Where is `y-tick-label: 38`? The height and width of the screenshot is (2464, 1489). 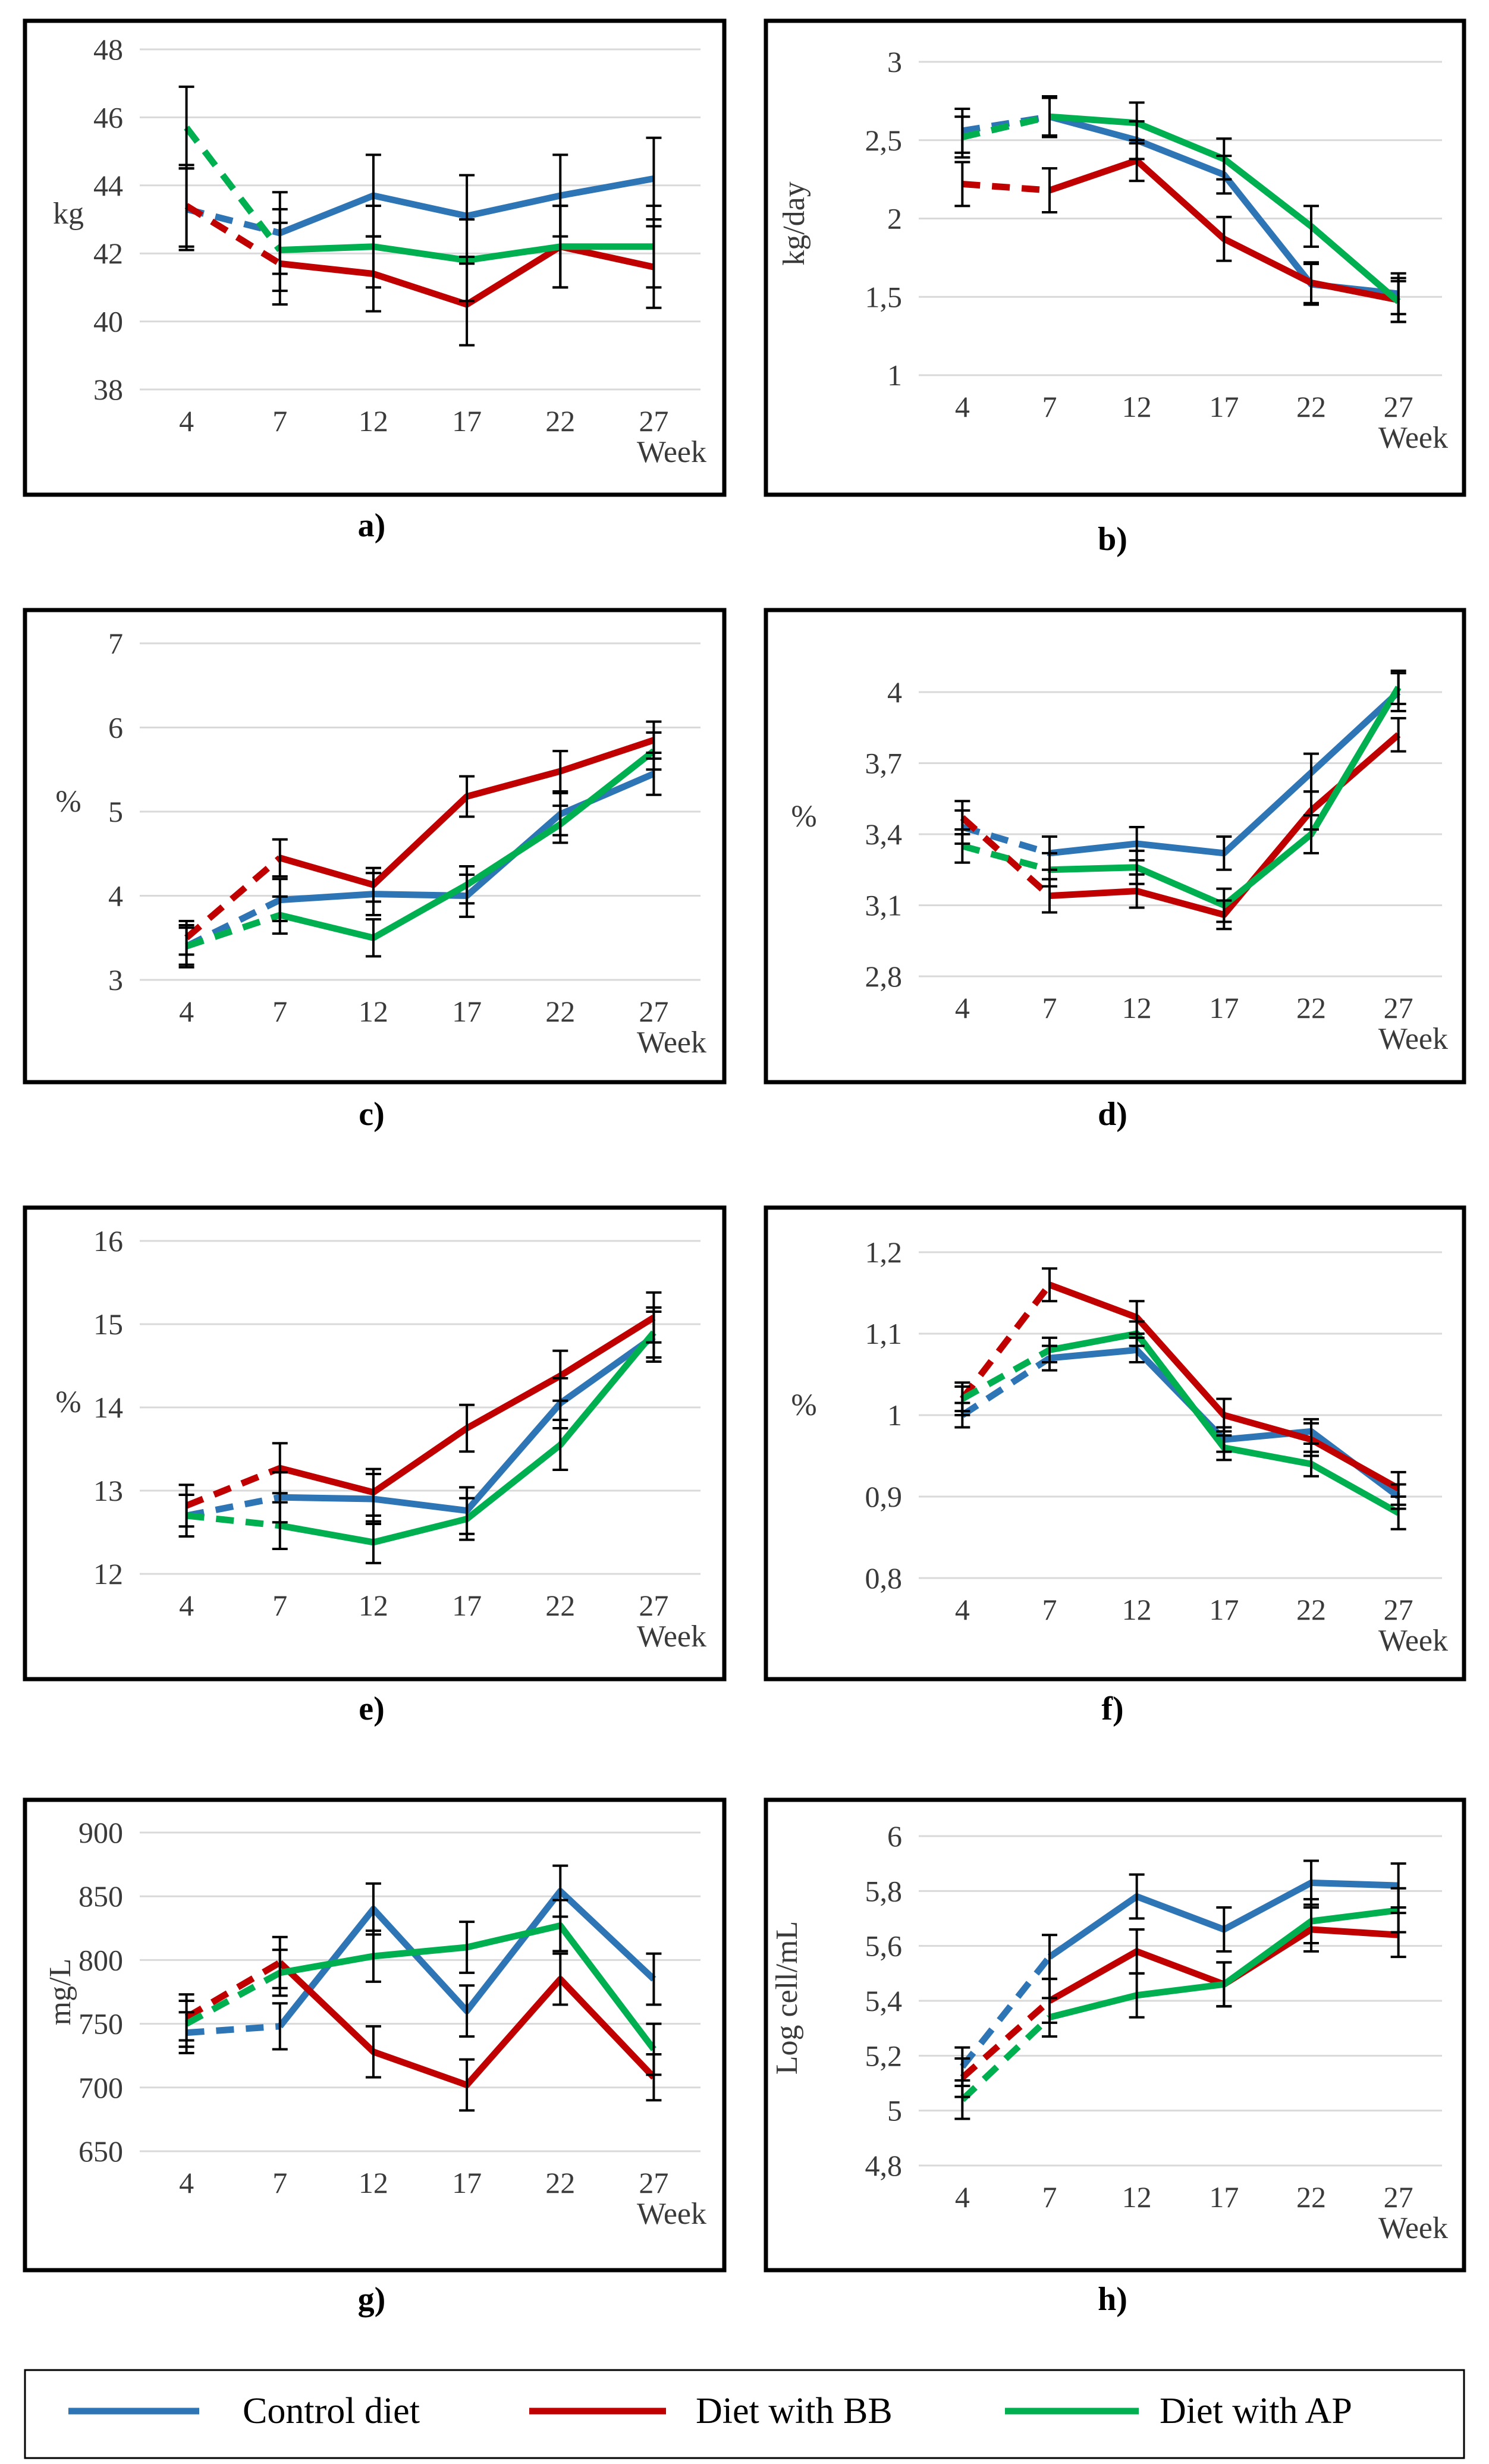 y-tick-label: 38 is located at coordinates (108, 390).